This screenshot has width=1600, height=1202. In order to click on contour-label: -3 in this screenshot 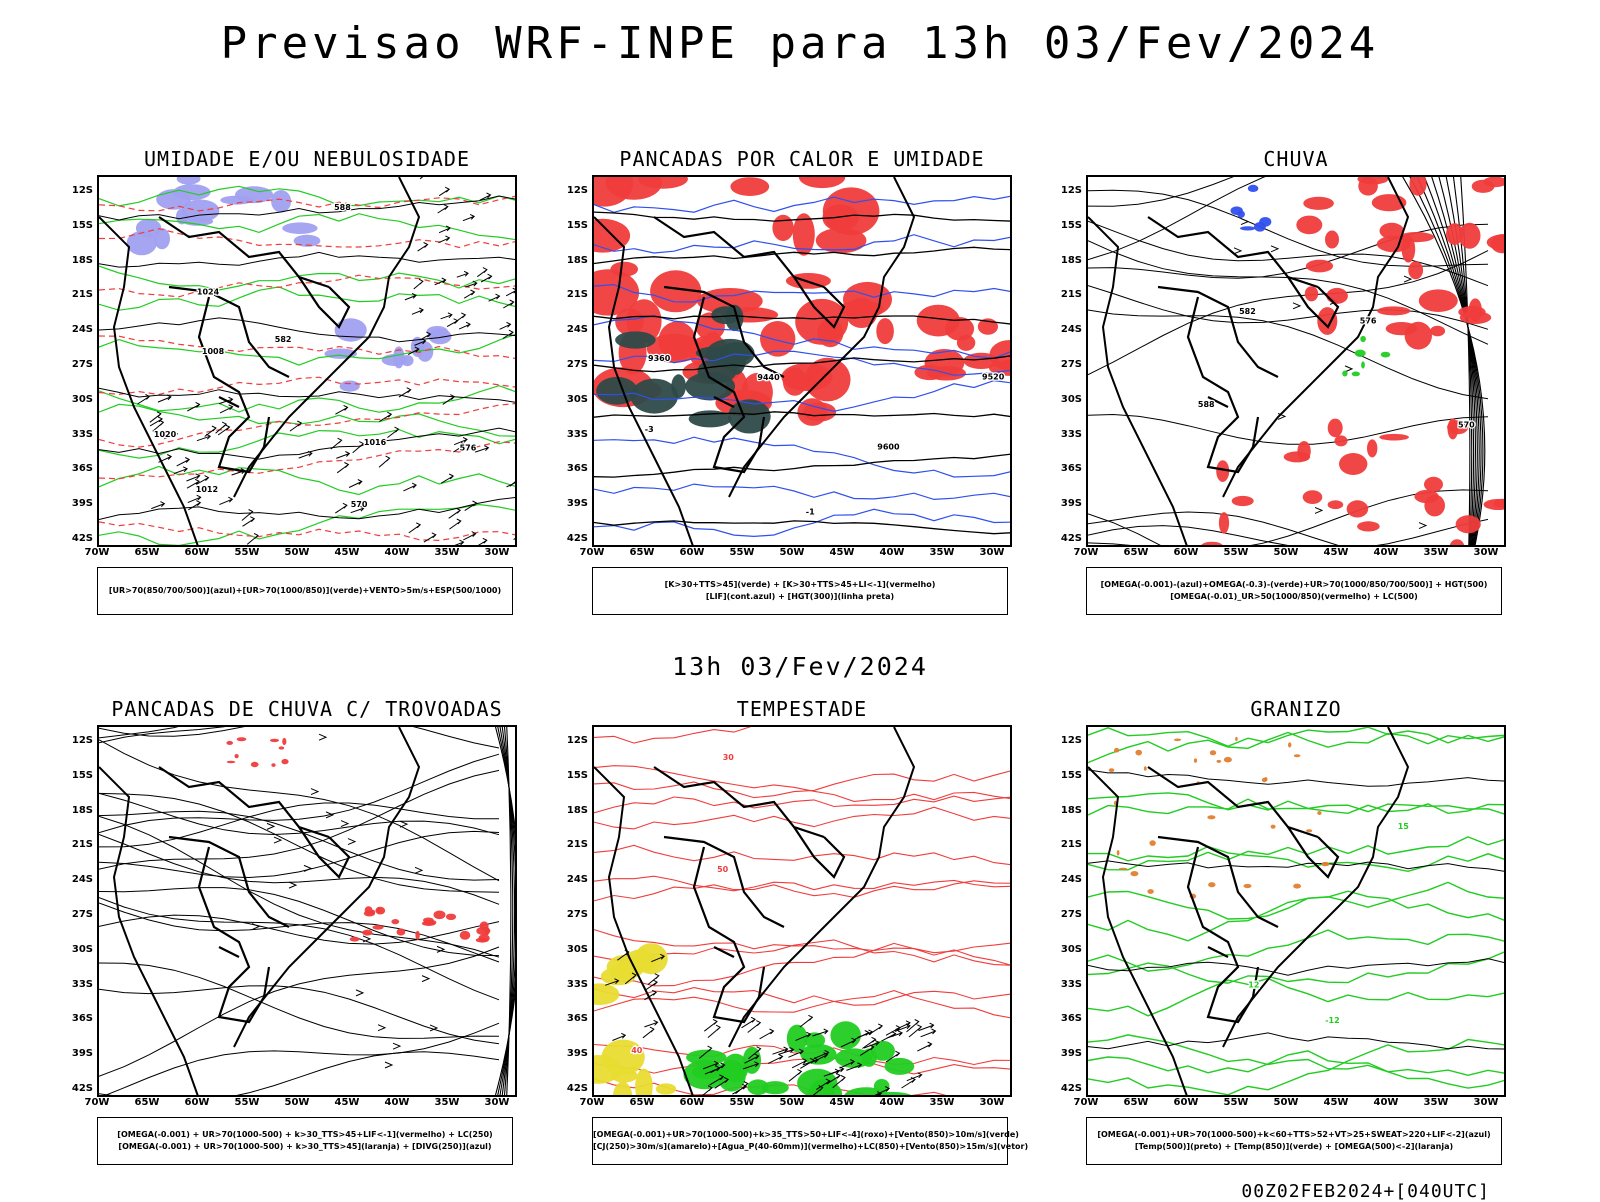, I will do `click(649, 429)`.